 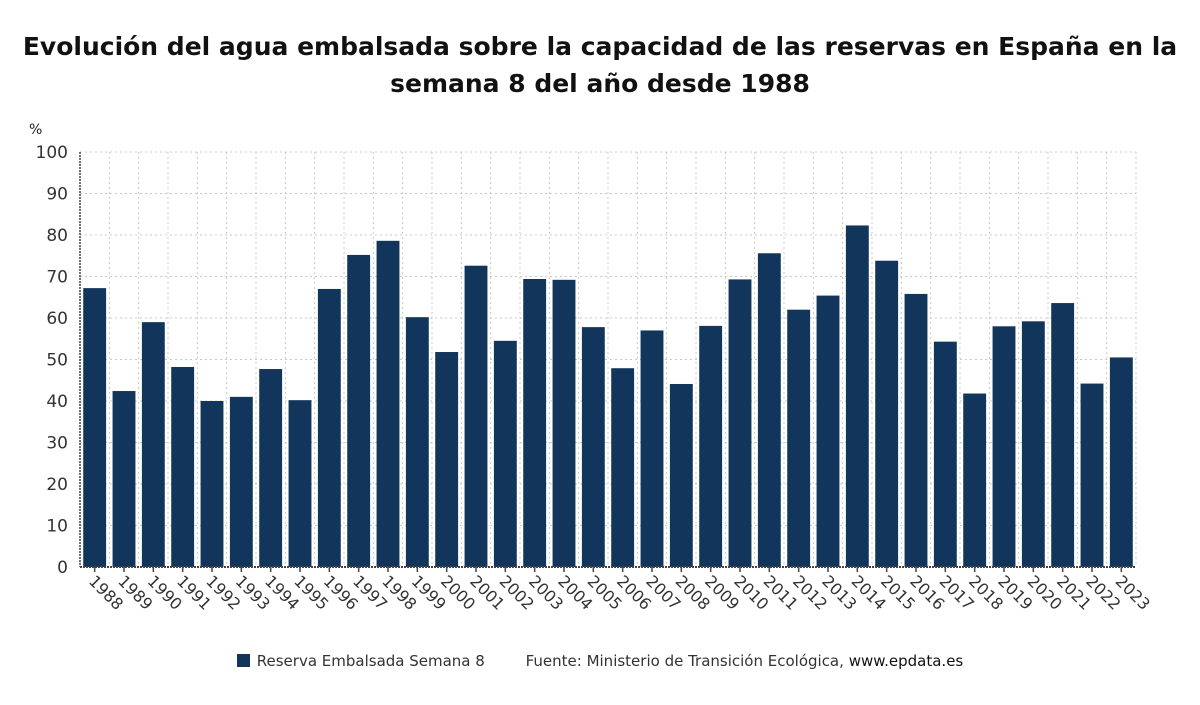 I want to click on bar-1996, so click(x=329, y=427).